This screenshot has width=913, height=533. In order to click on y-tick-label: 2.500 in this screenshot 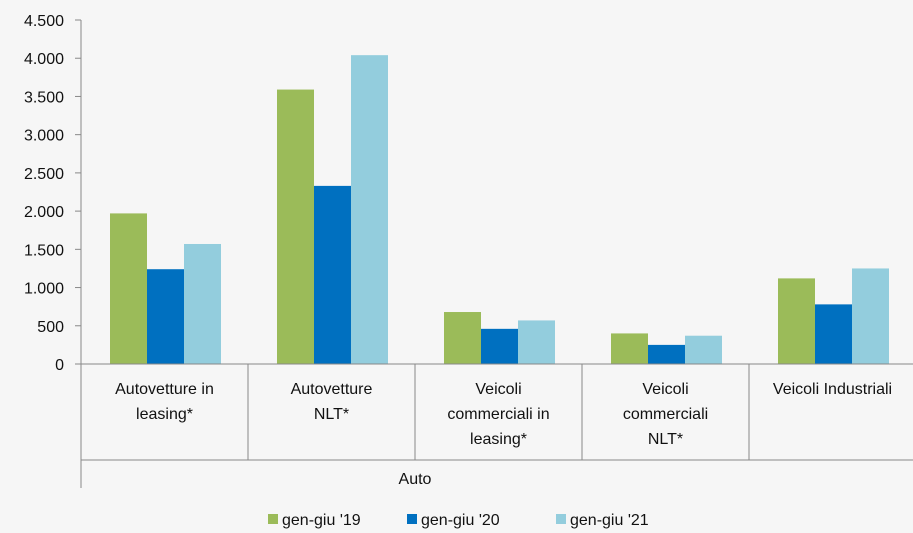, I will do `click(44, 174)`.